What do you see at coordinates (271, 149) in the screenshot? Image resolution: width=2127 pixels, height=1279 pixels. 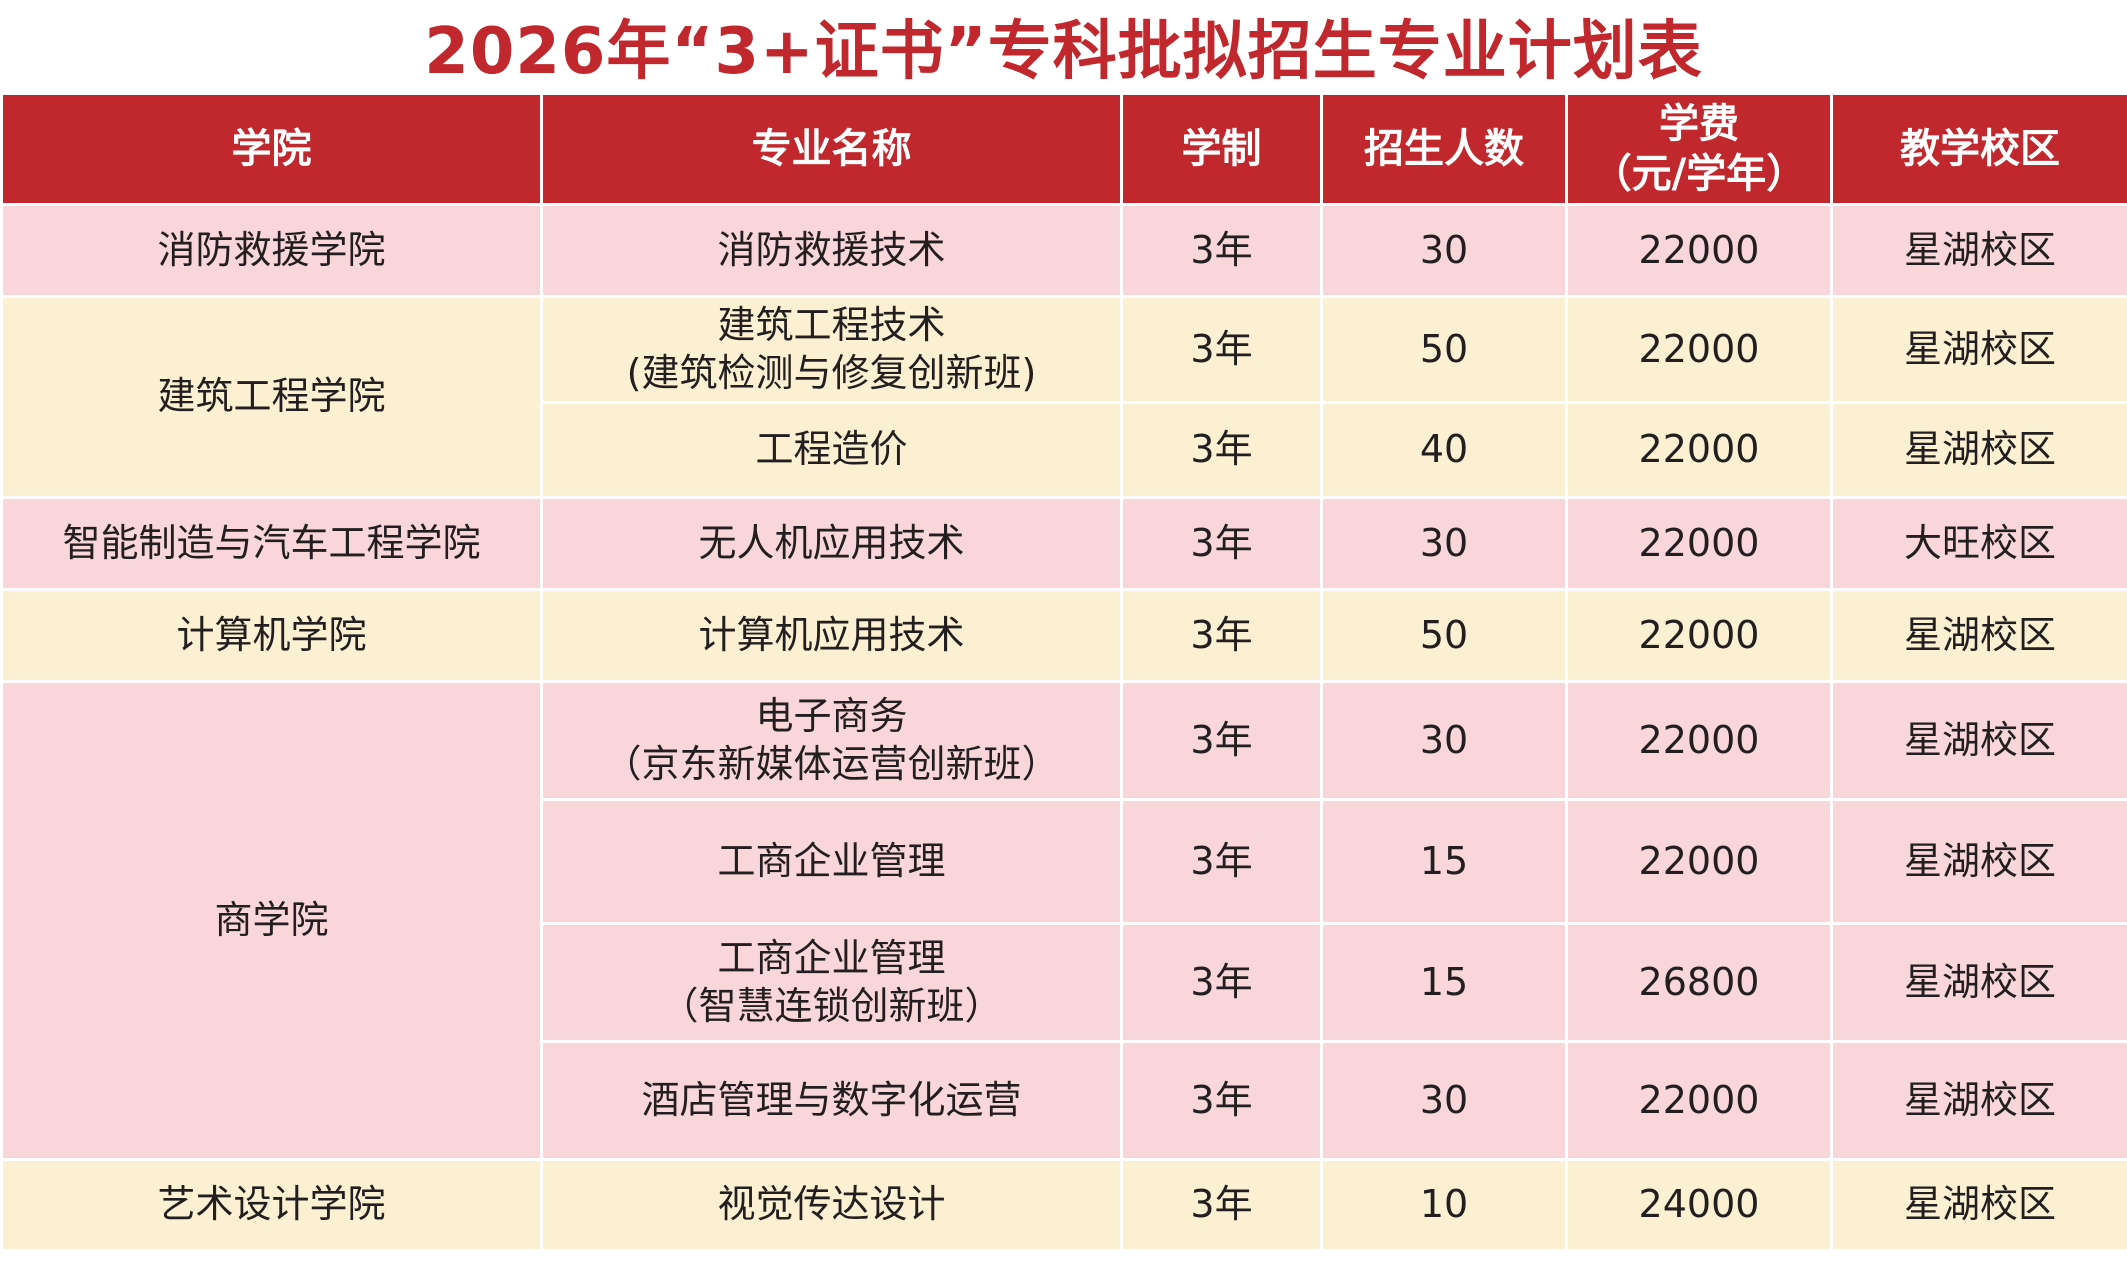 I see `header-college: 学院` at bounding box center [271, 149].